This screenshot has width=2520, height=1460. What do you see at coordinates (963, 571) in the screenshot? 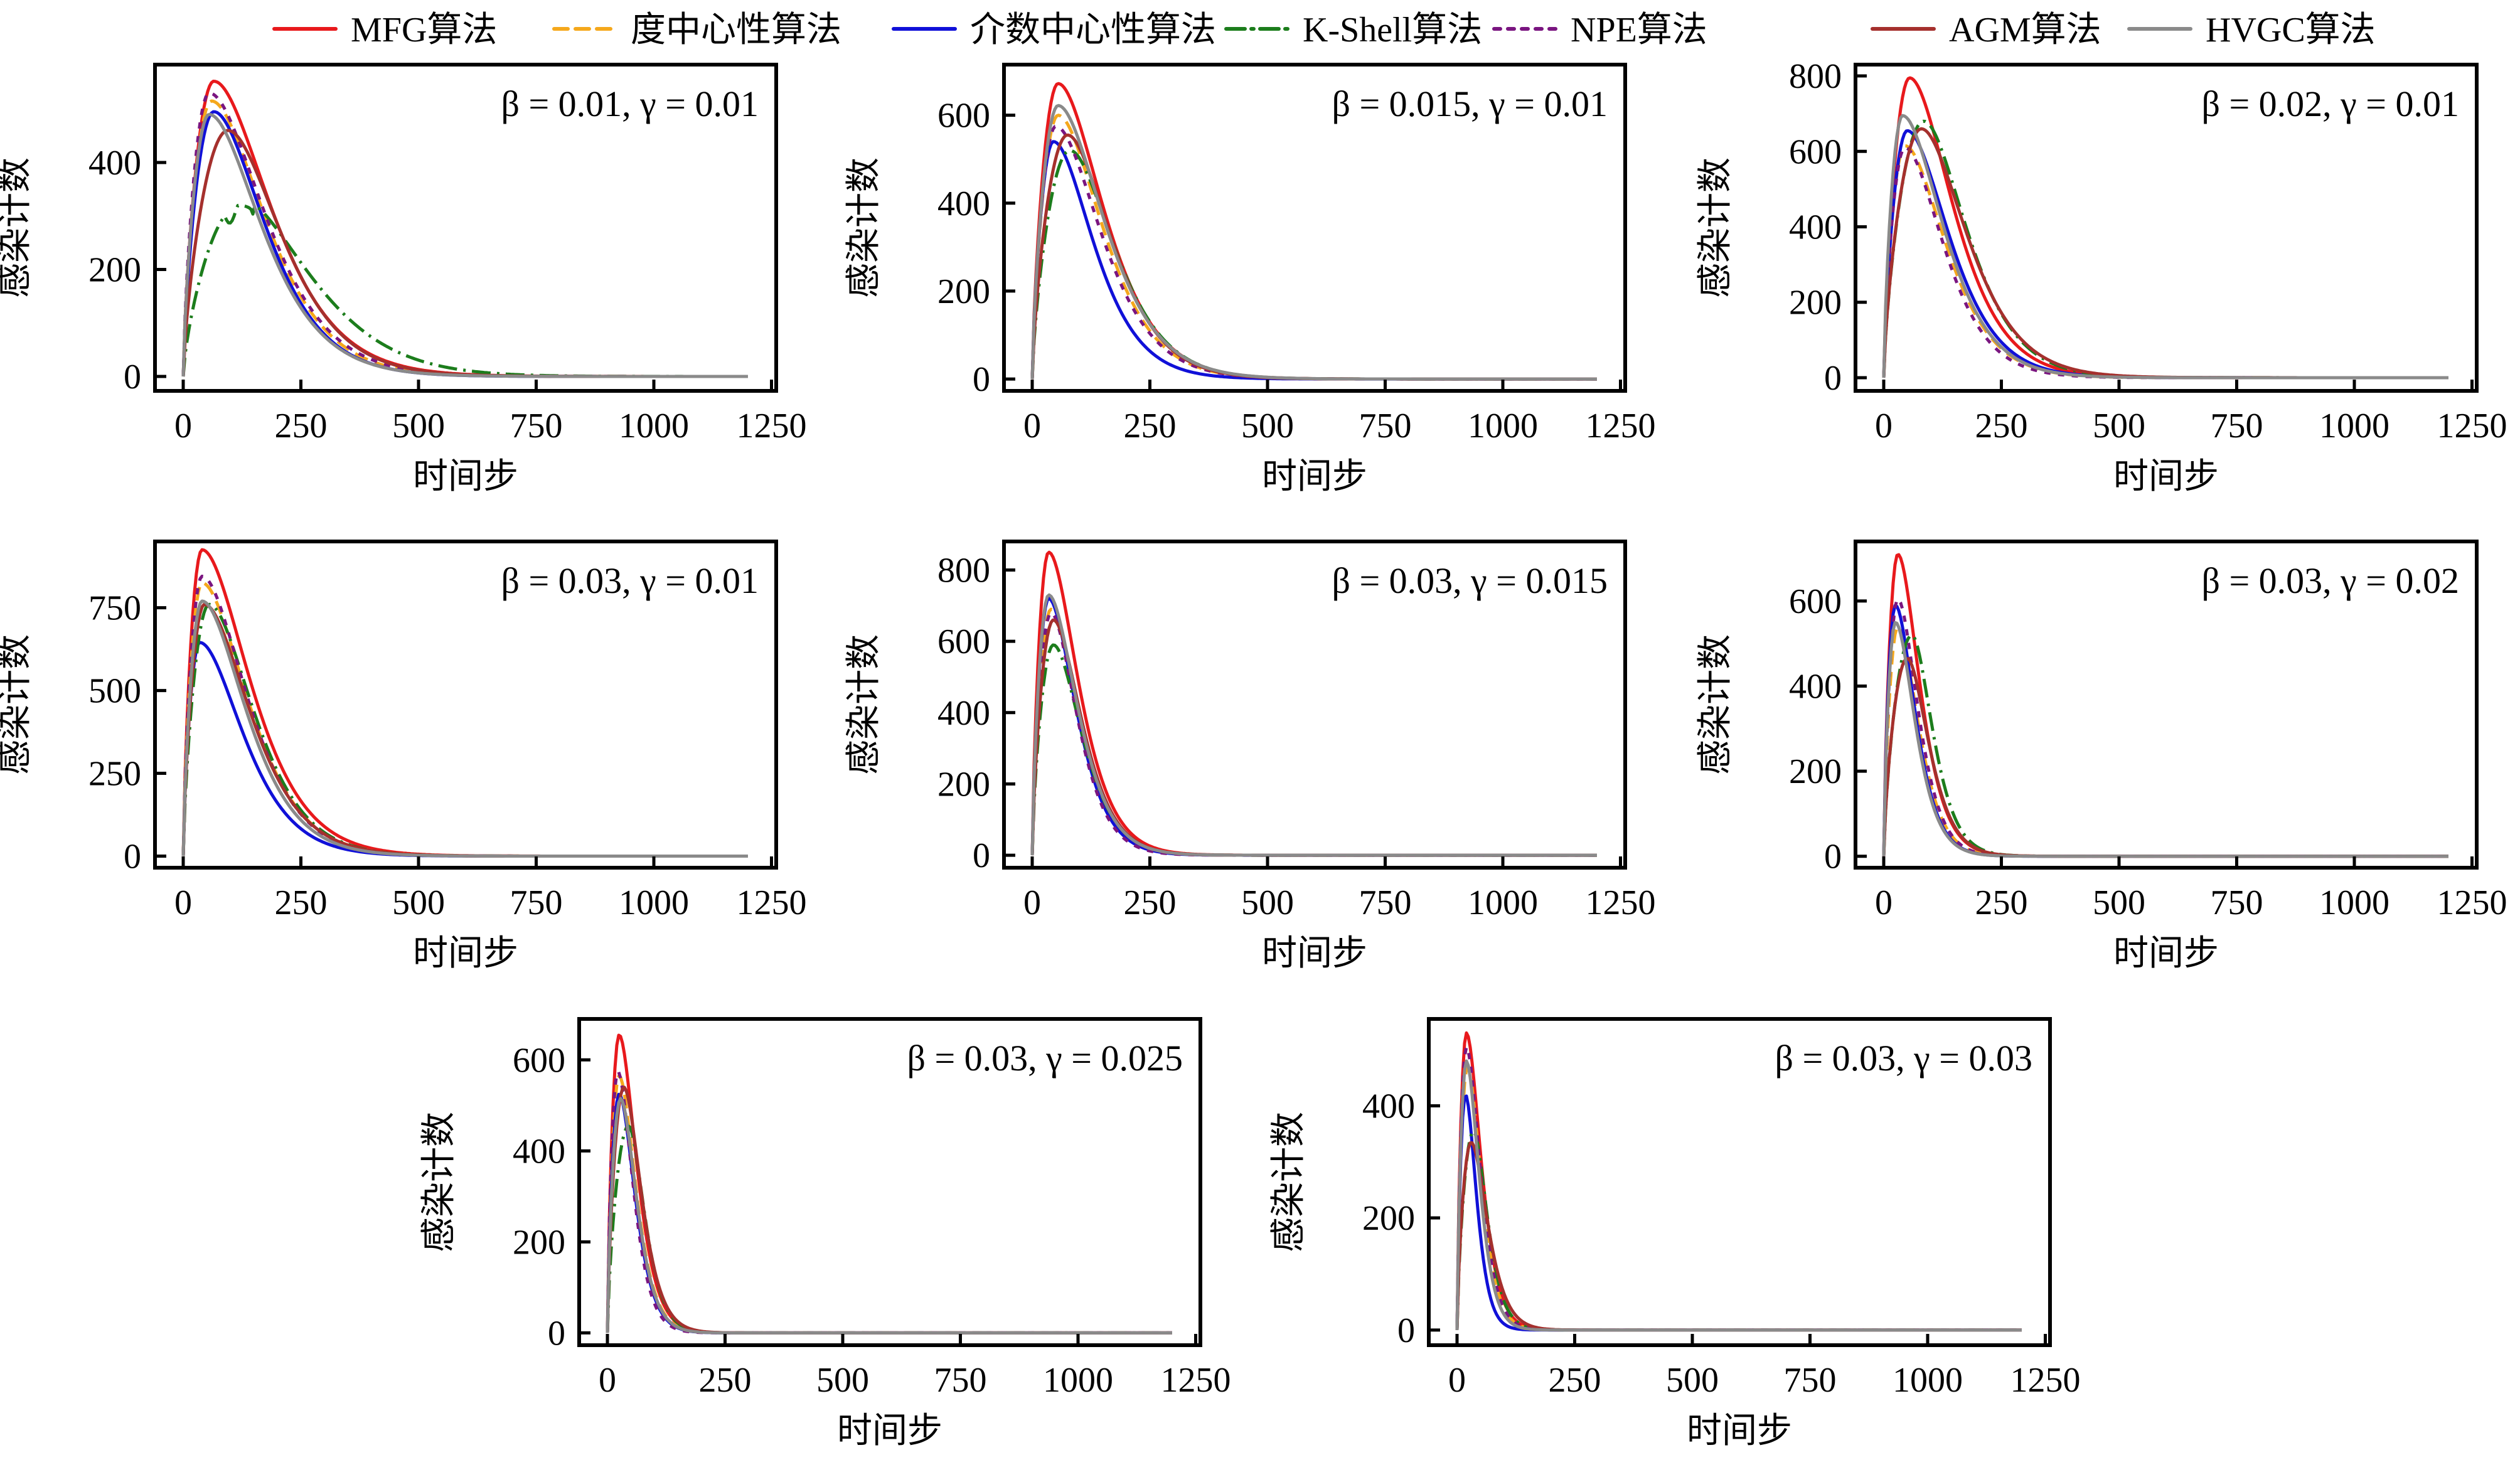
I see `y-tick-label: 800` at bounding box center [963, 571].